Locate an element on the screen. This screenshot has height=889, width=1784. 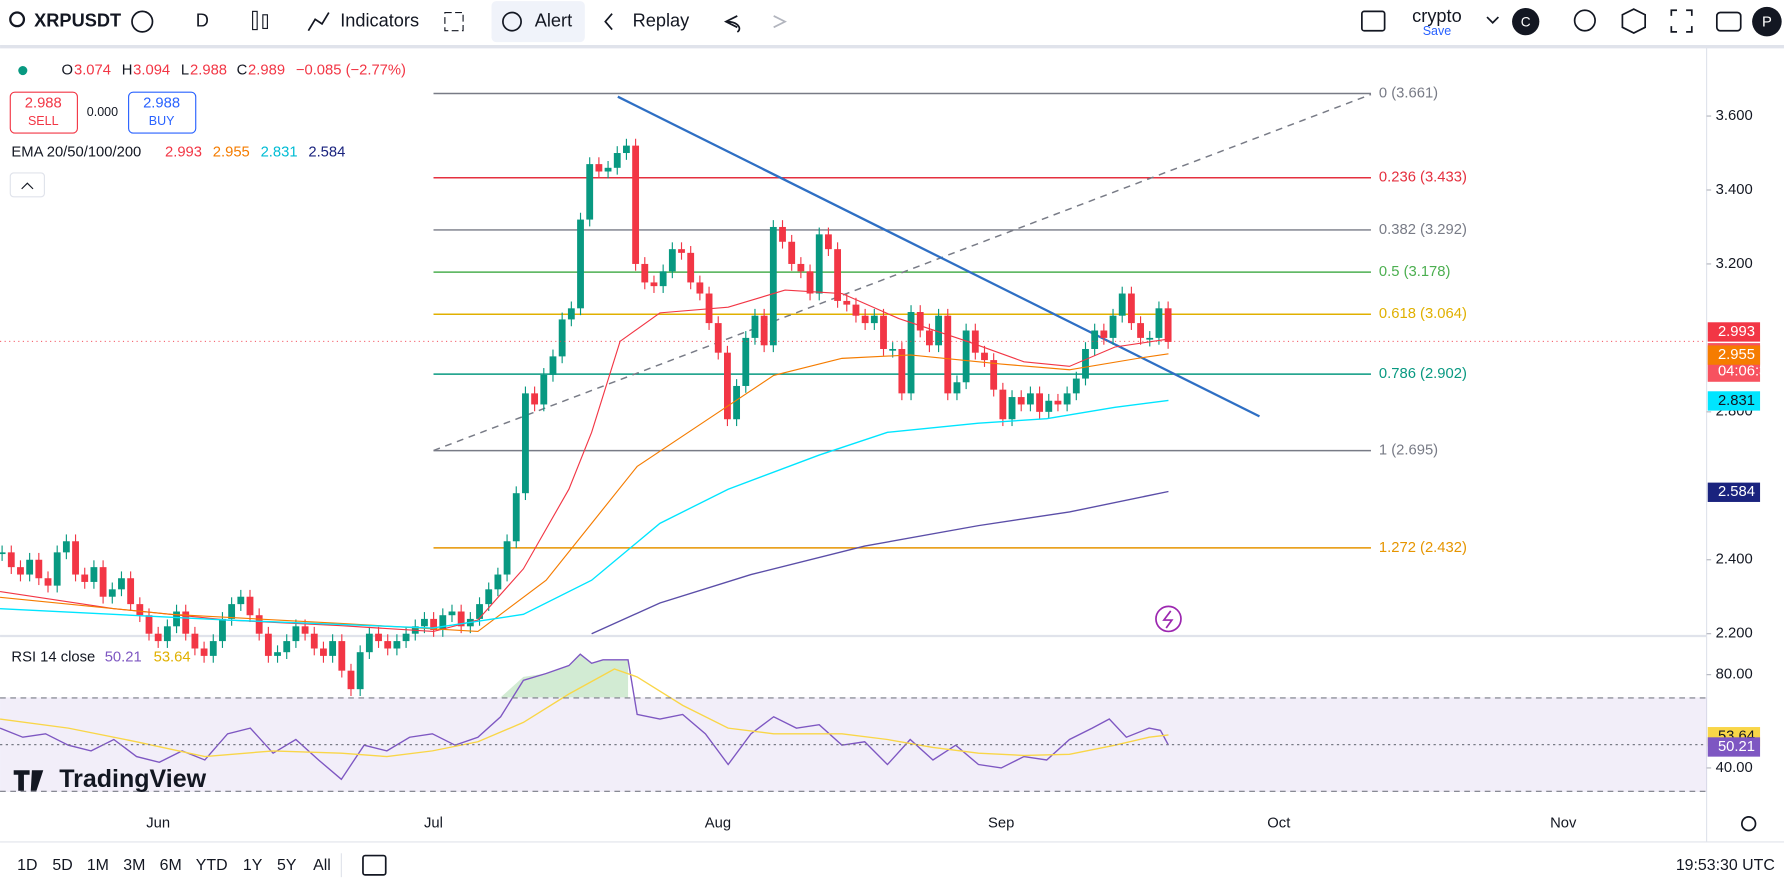
candle-type-icon is located at coordinates (255, 20).